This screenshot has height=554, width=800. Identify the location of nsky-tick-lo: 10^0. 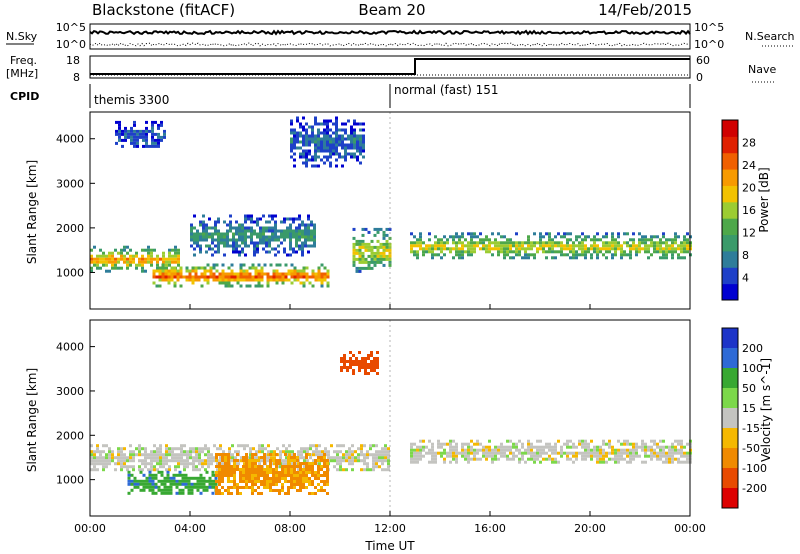
(71, 44).